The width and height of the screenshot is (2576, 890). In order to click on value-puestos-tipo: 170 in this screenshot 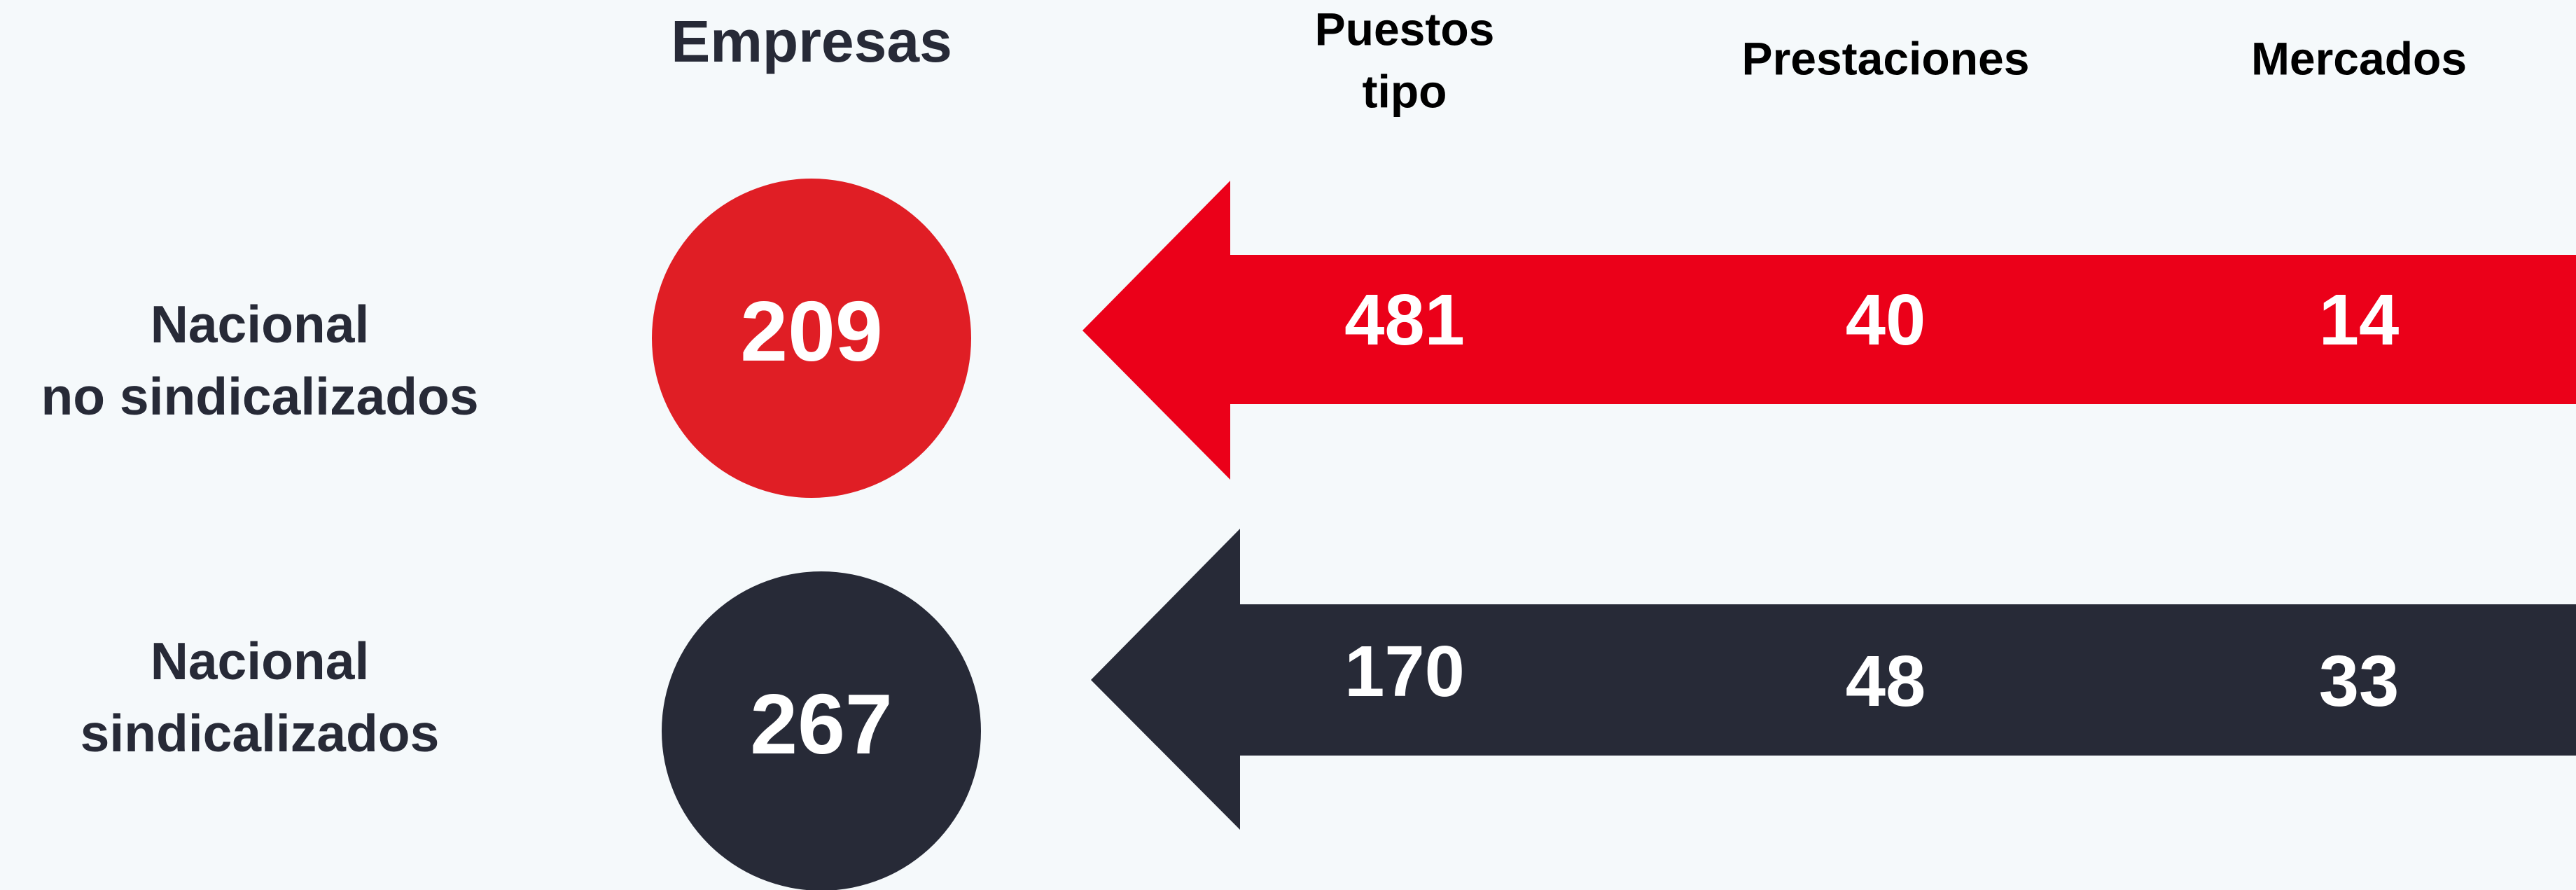, I will do `click(1404, 671)`.